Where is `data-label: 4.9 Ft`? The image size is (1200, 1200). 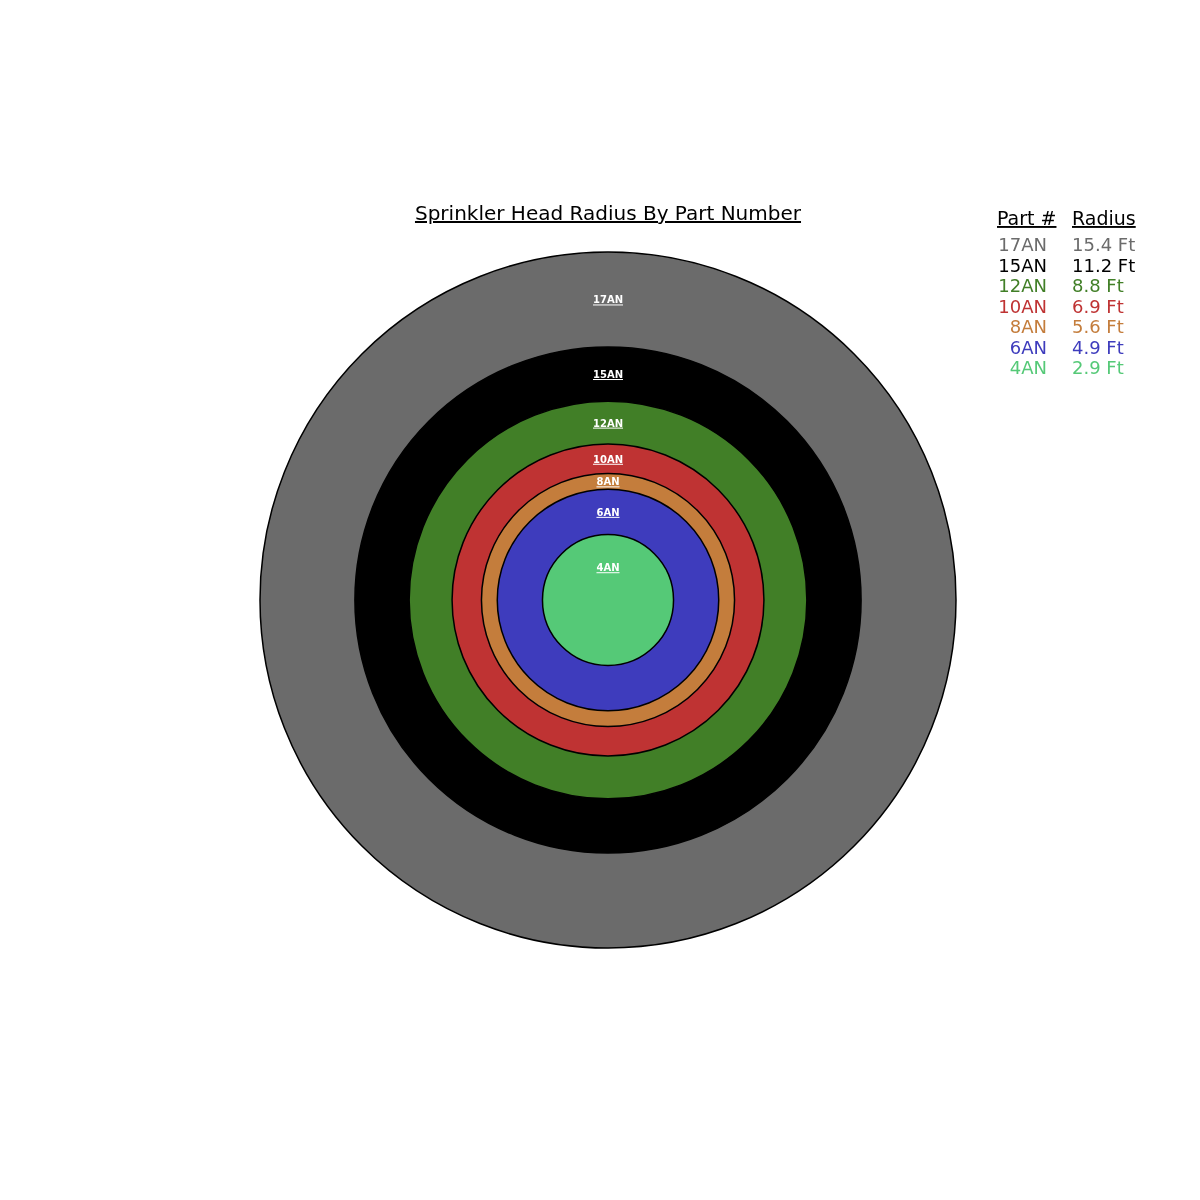
data-label: 4.9 Ft is located at coordinates (1098, 347).